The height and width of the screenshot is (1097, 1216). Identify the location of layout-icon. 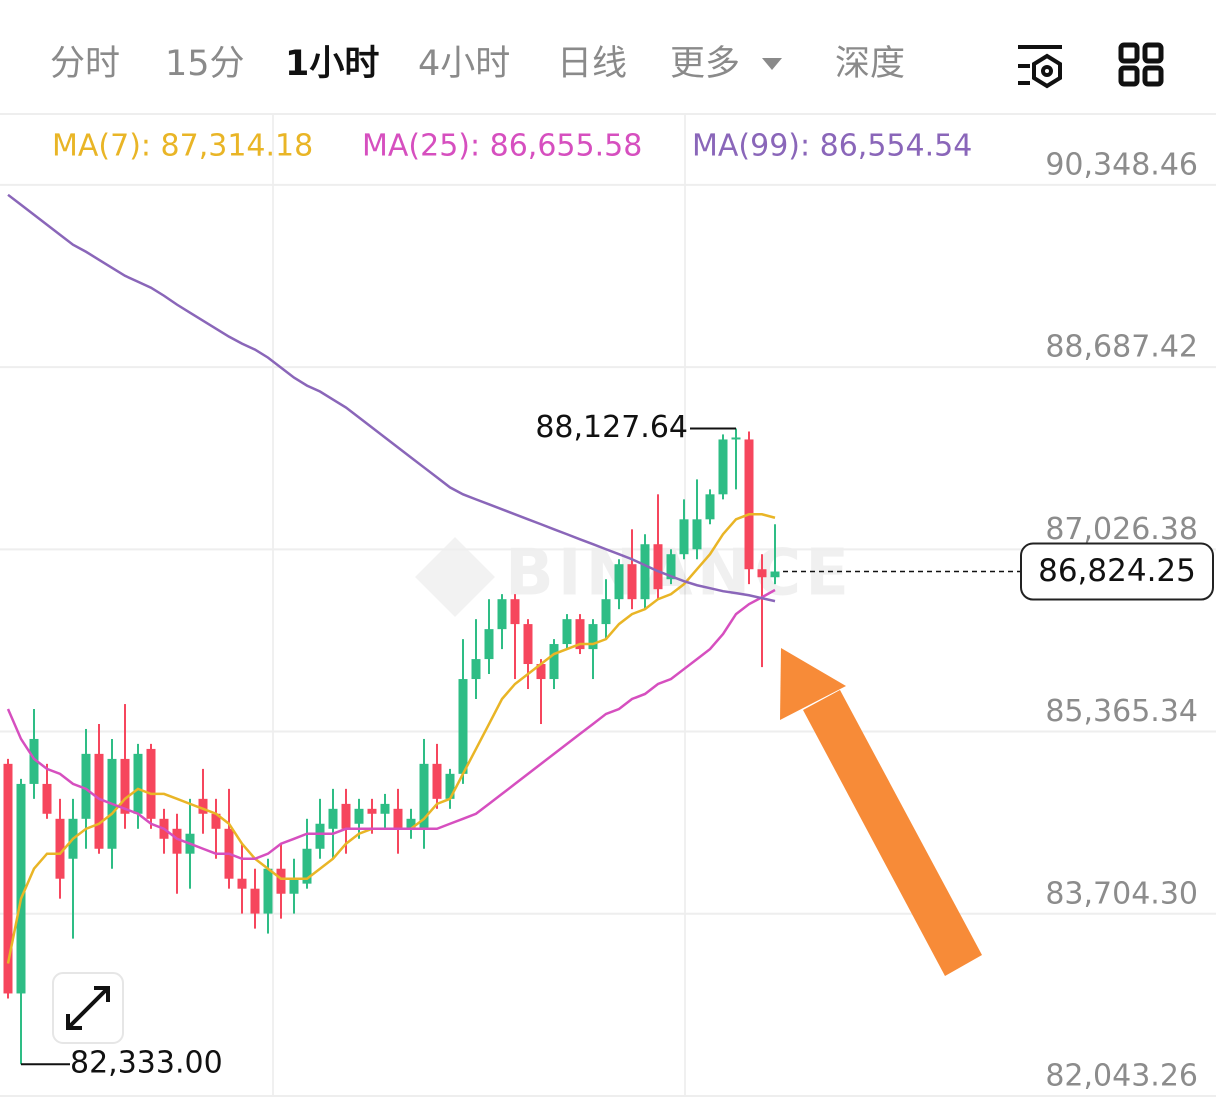
(1141, 64).